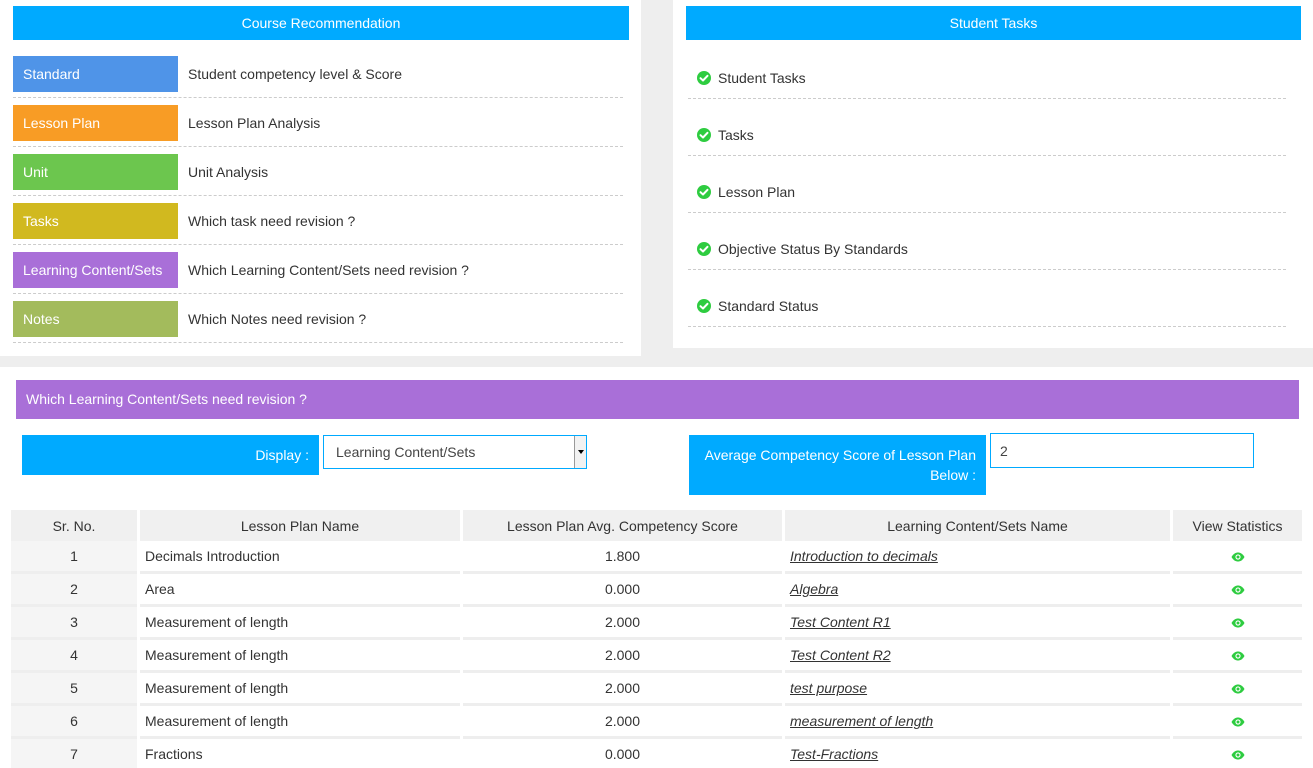  Describe the element at coordinates (813, 249) in the screenshot. I see `student-task-label: Objective Status By Standards` at that location.